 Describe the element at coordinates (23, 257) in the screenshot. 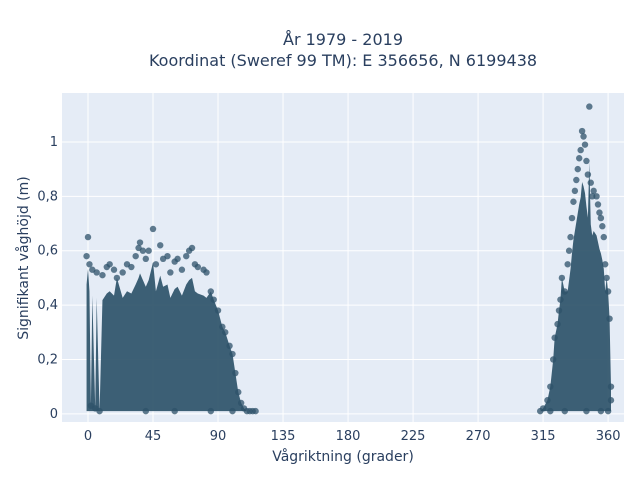

I see `y-axis-title: Signifikant våghöjd (m)` at that location.